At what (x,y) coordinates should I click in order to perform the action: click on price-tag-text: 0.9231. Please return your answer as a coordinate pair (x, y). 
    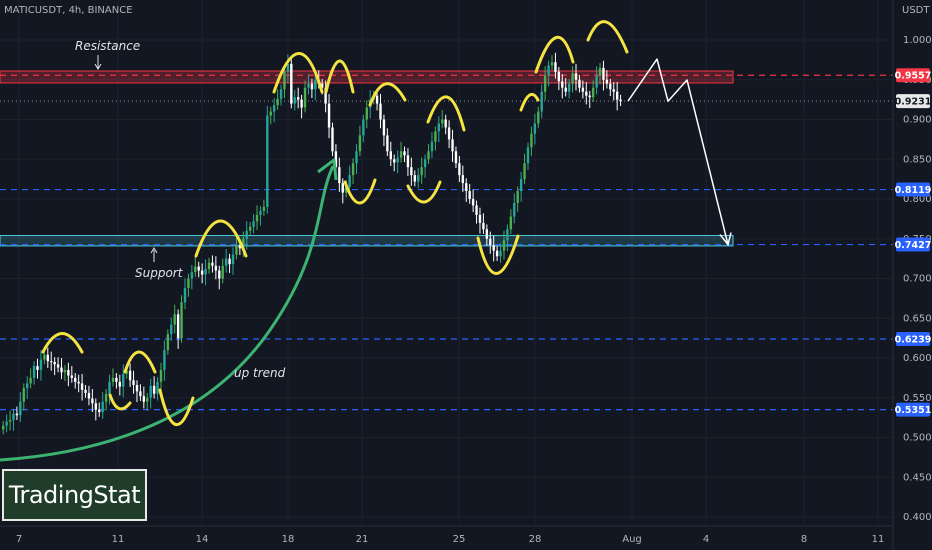
    Looking at the image, I should click on (913, 102).